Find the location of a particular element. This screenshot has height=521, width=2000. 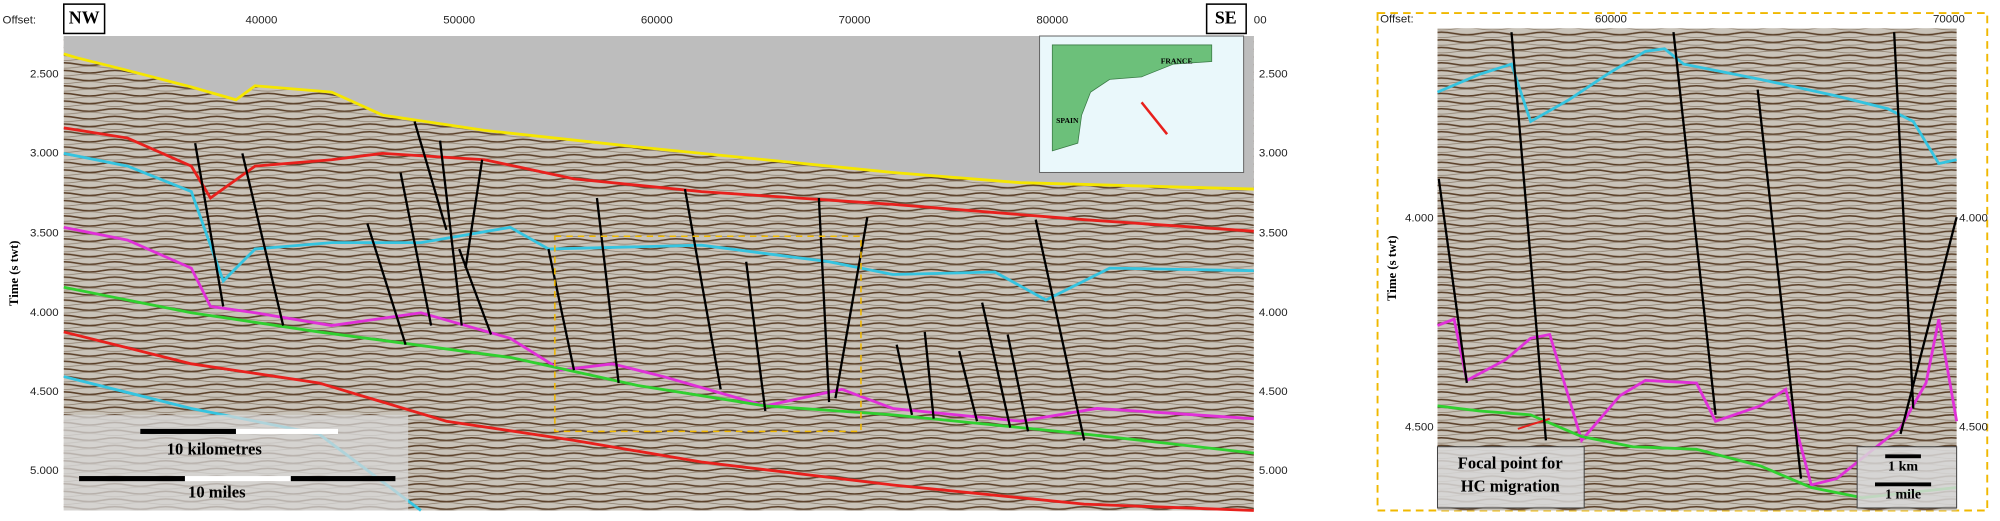

scale-label: 1 mile is located at coordinates (1903, 494).